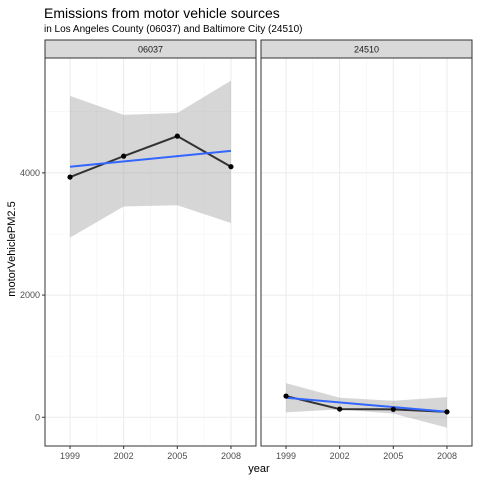 Image resolution: width=480 pixels, height=480 pixels. Describe the element at coordinates (30, 295) in the screenshot. I see `y-tick-label: 2000` at that location.